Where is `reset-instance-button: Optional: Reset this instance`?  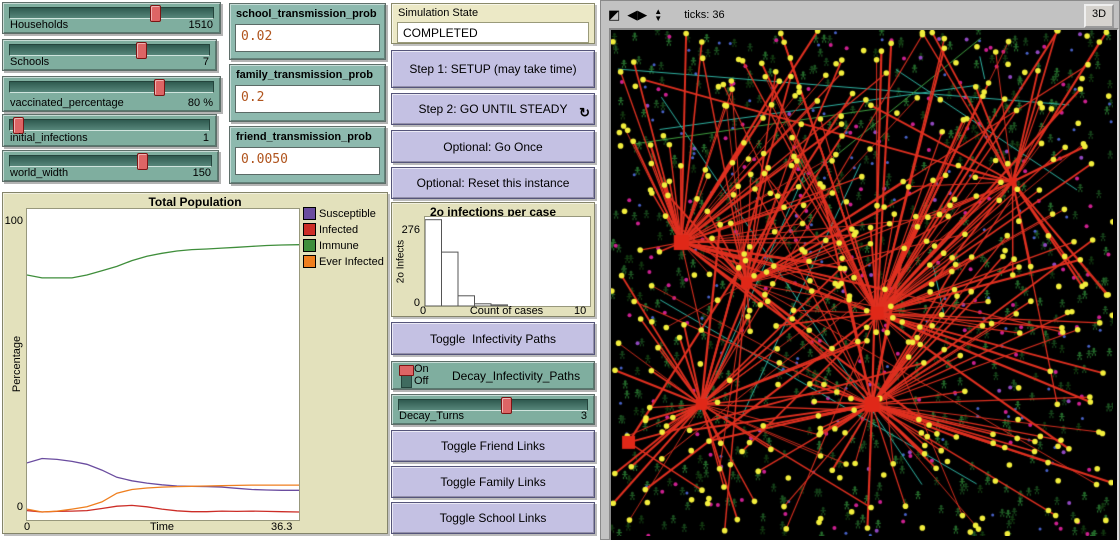 reset-instance-button: Optional: Reset this instance is located at coordinates (493, 183).